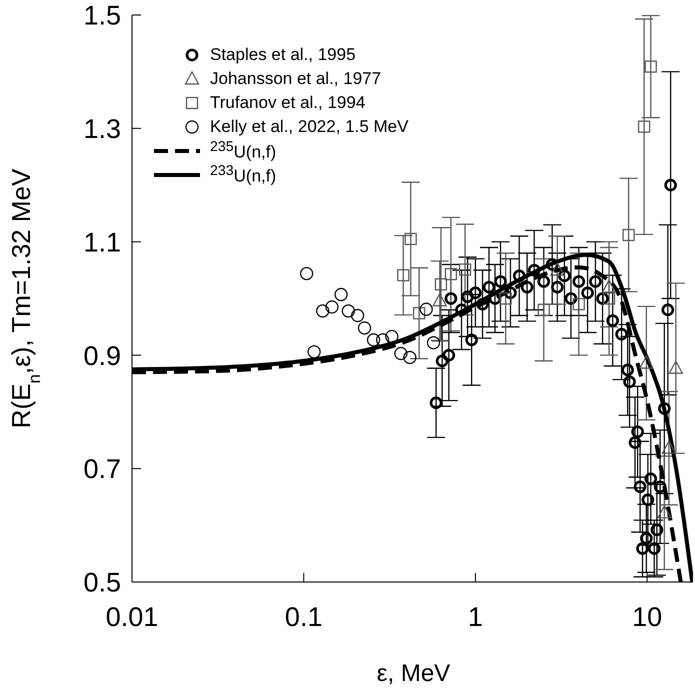 The height and width of the screenshot is (695, 695). What do you see at coordinates (243, 151) in the screenshot?
I see `legend-label: $^{235}$U(n,f)` at bounding box center [243, 151].